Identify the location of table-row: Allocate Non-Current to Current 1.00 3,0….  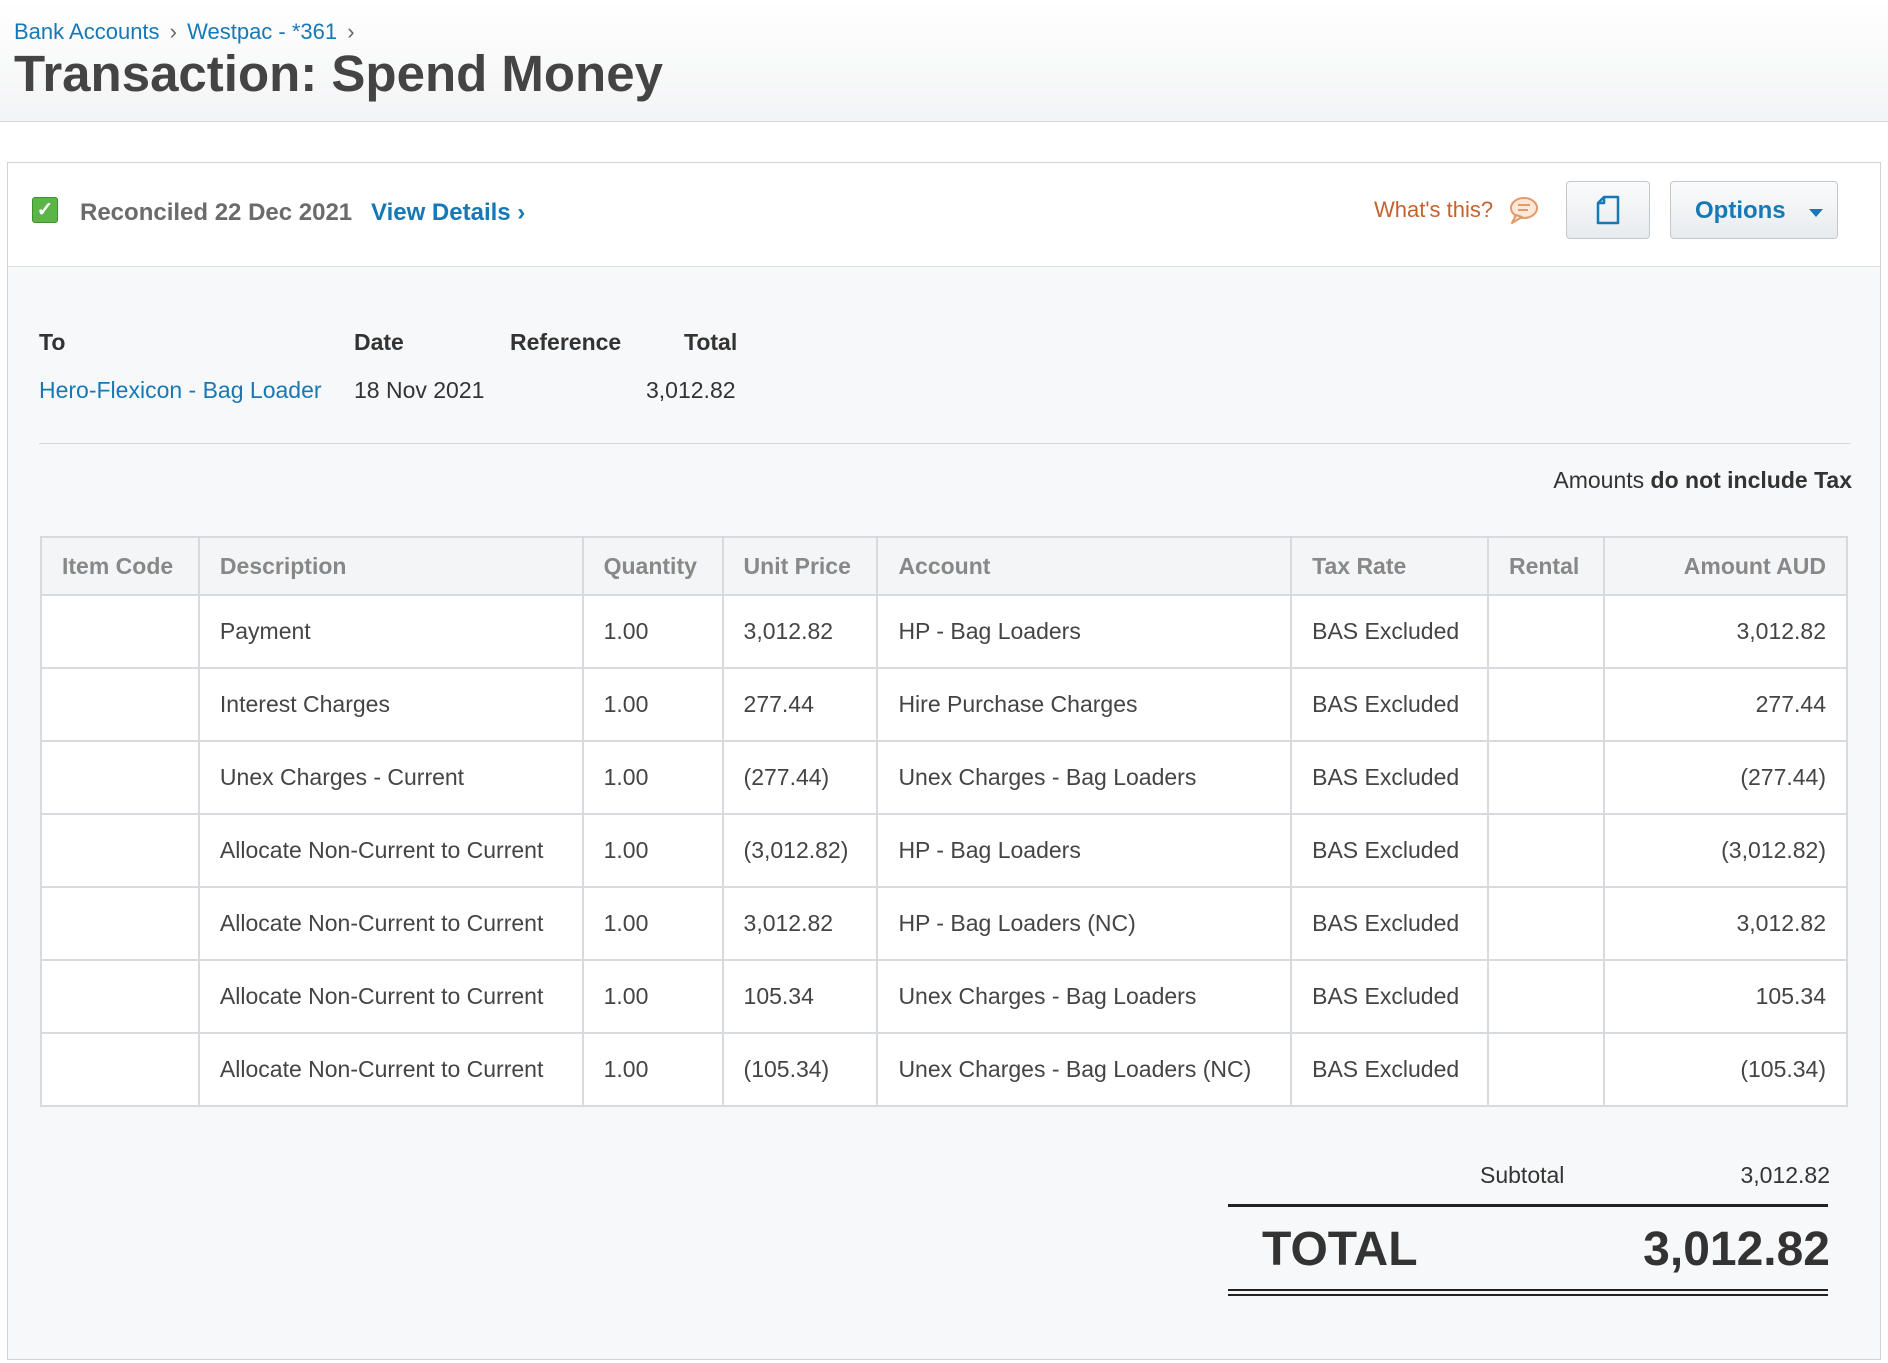
(944, 923).